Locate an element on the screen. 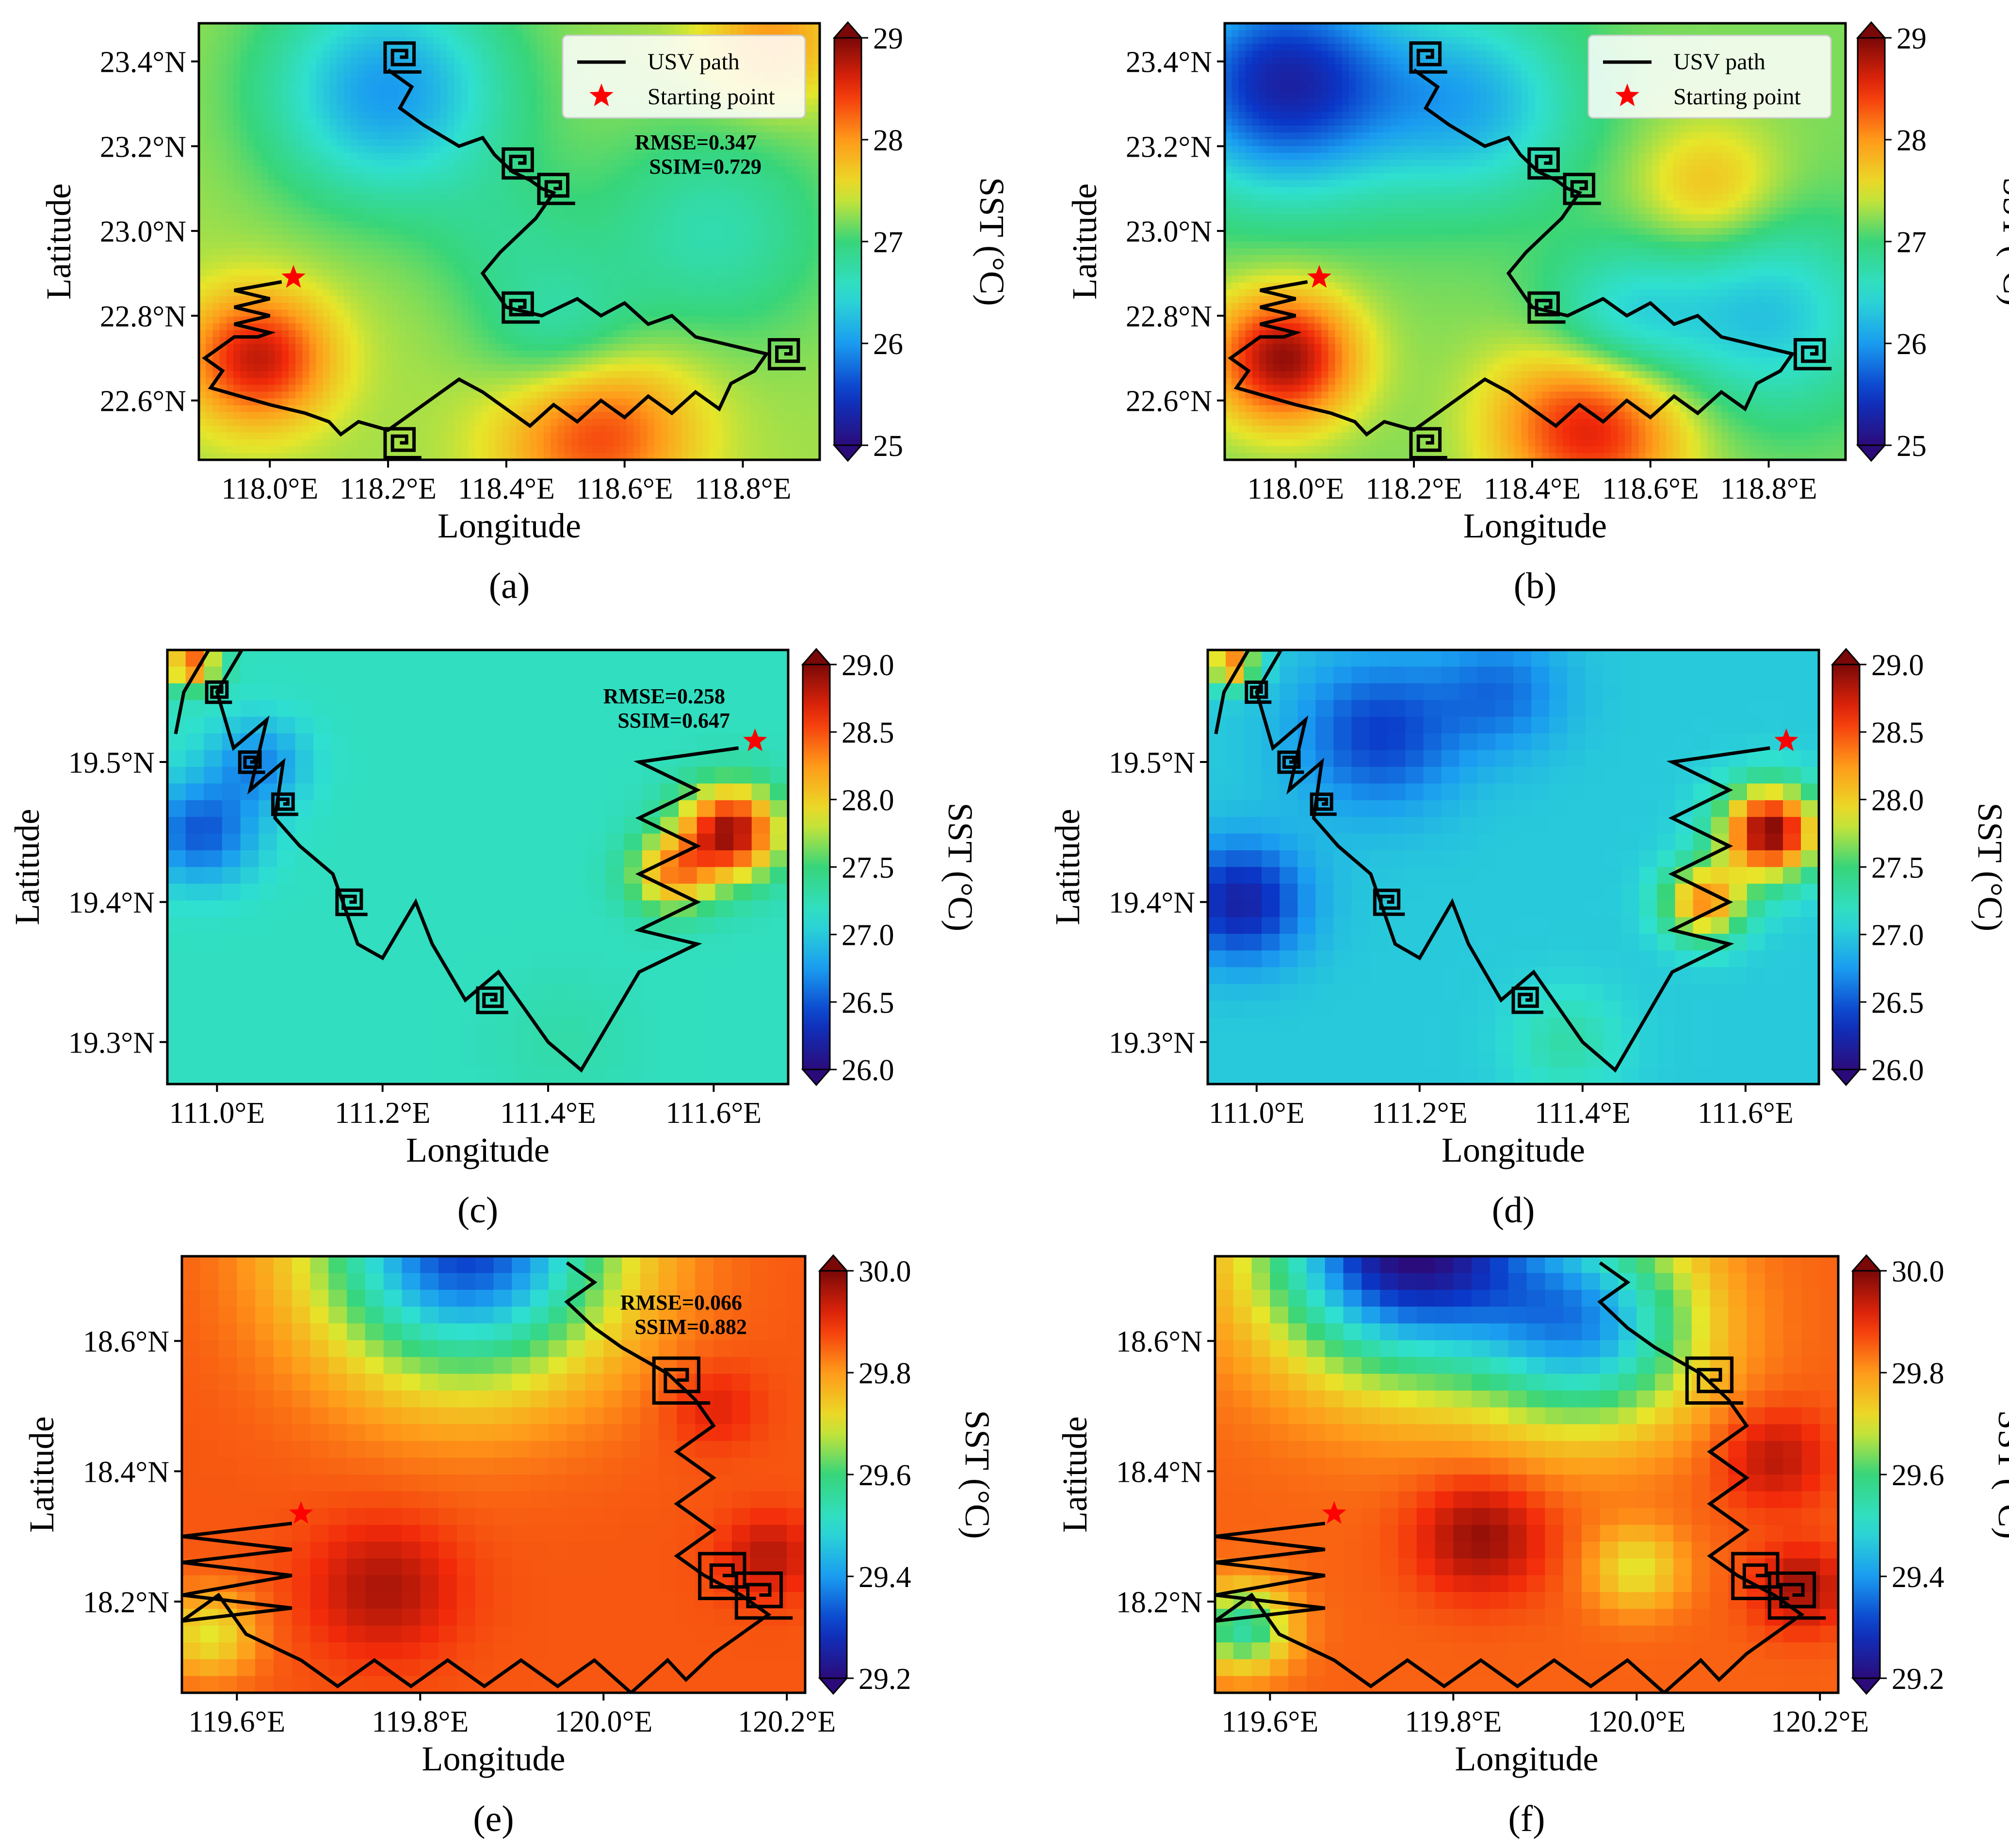  metric-label: RMSE=0.066 is located at coordinates (681, 1302).